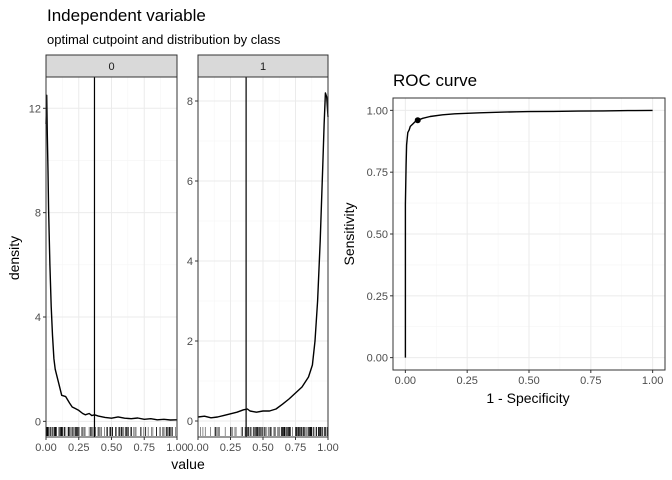  What do you see at coordinates (377, 111) in the screenshot?
I see `y-tick-label: 1.00` at bounding box center [377, 111].